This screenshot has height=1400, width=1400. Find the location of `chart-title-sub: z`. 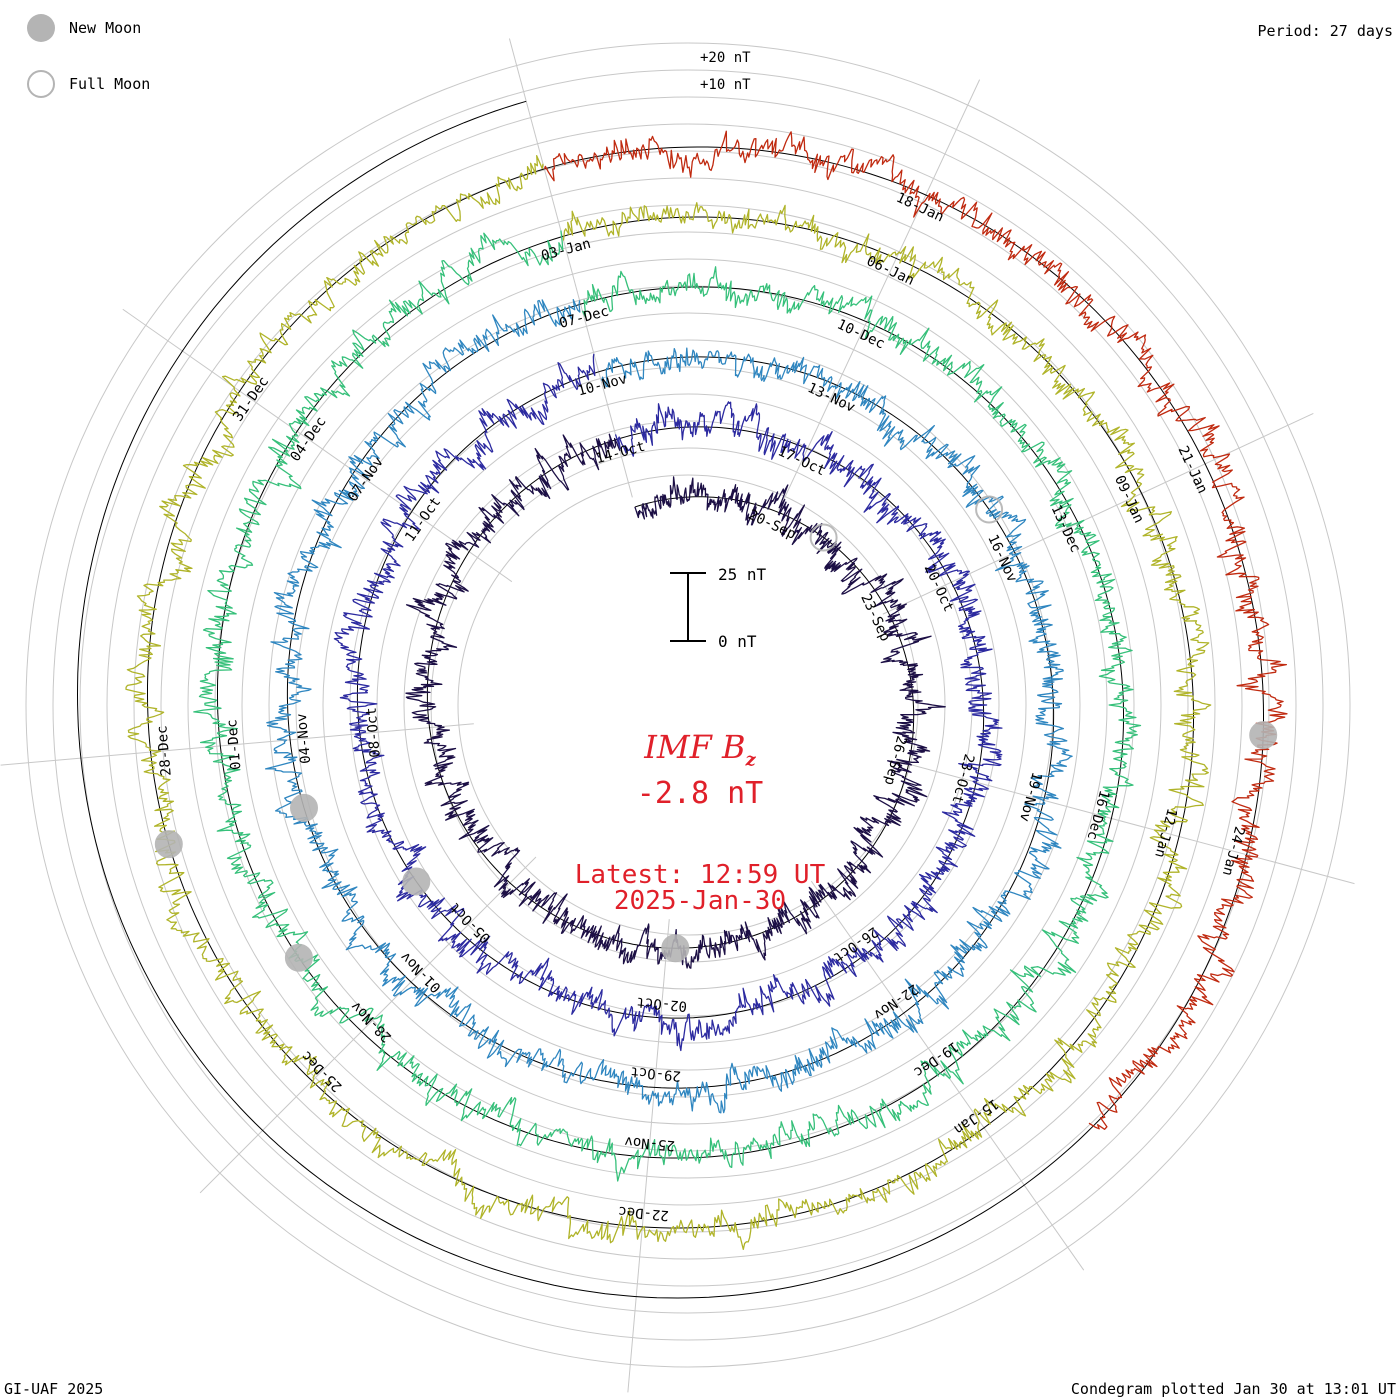

chart-title-sub: z is located at coordinates (750, 760).